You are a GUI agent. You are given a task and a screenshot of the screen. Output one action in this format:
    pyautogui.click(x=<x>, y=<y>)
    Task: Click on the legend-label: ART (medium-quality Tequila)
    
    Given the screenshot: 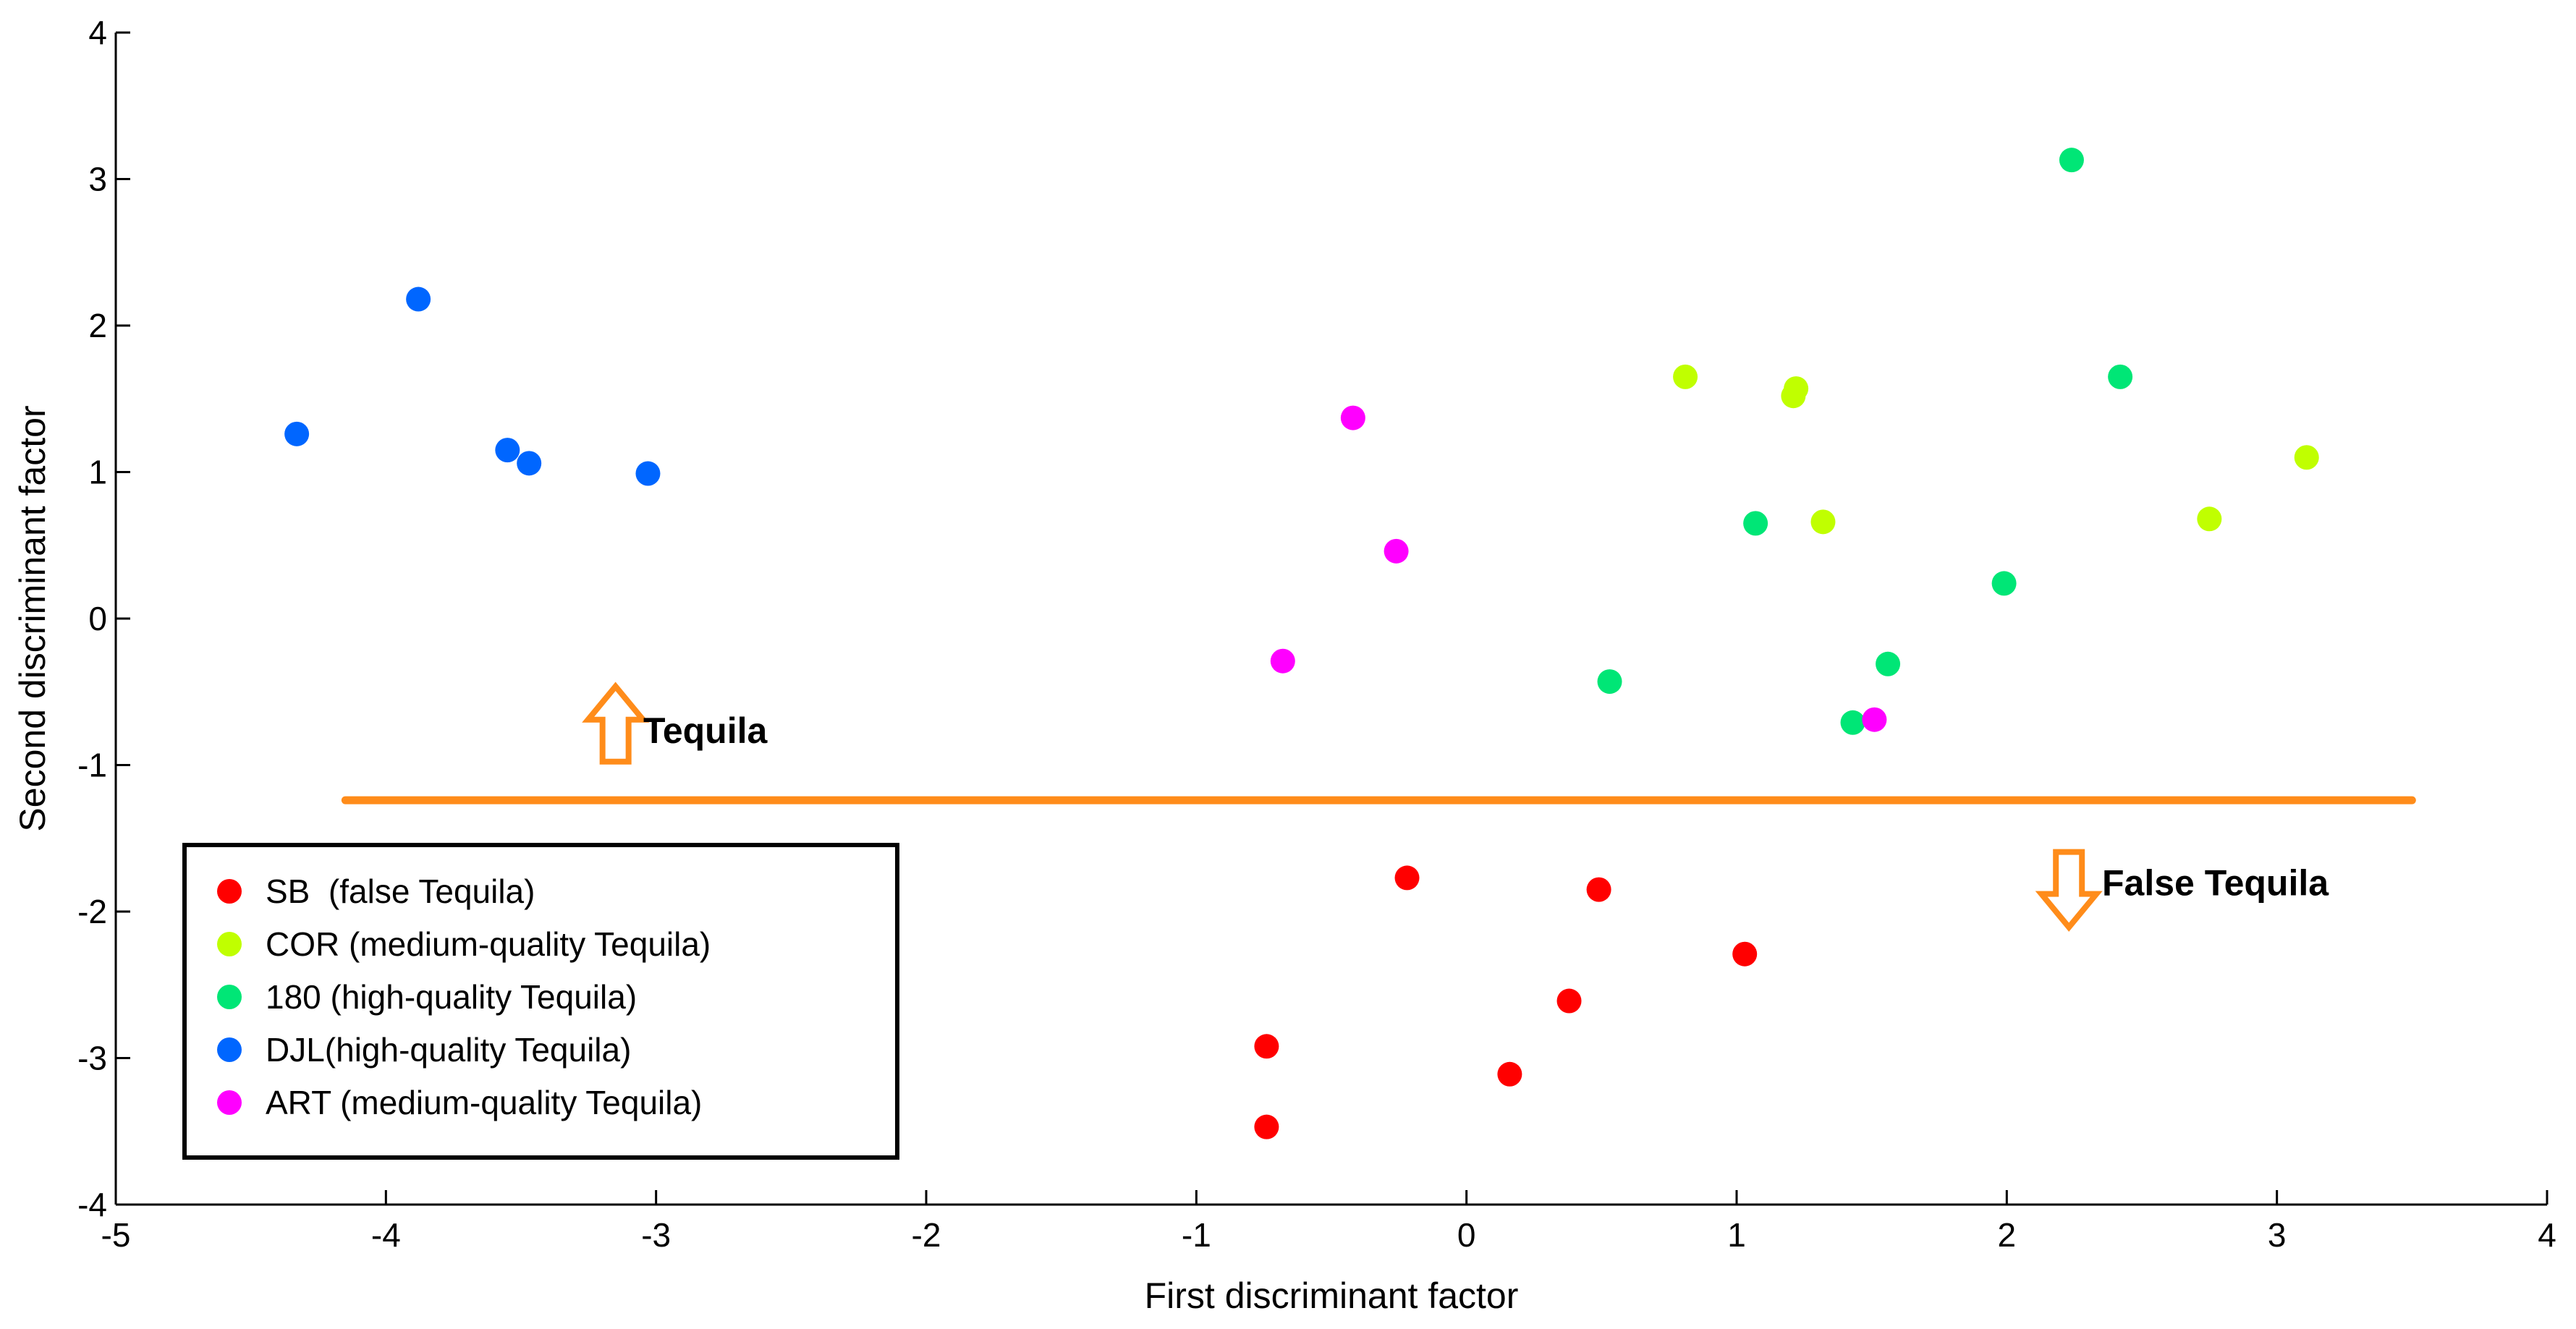 What is the action you would take?
    pyautogui.click(x=484, y=1102)
    